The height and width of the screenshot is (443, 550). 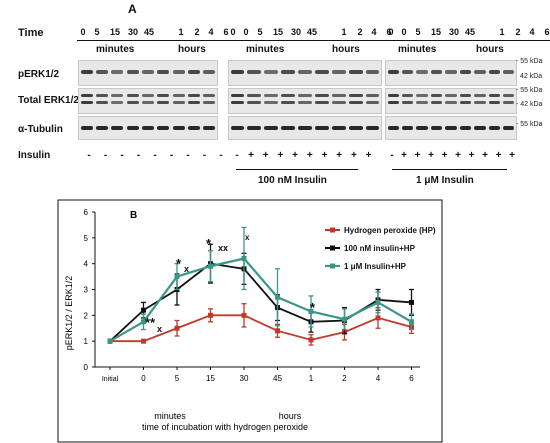 I want to click on time-label: Time, so click(x=31, y=33).